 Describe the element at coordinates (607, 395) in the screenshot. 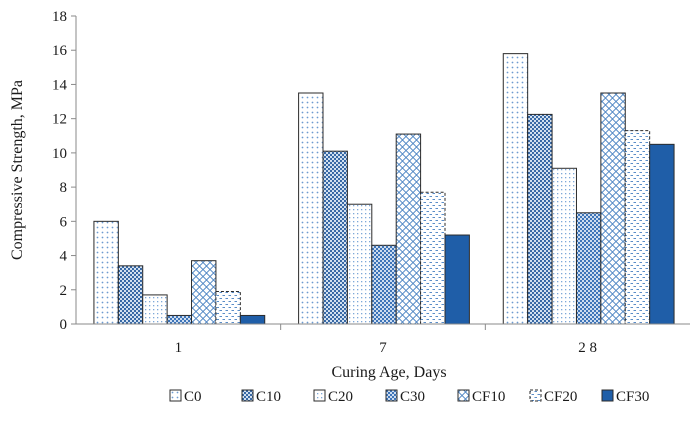

I see `legend-swatch-cf30` at that location.